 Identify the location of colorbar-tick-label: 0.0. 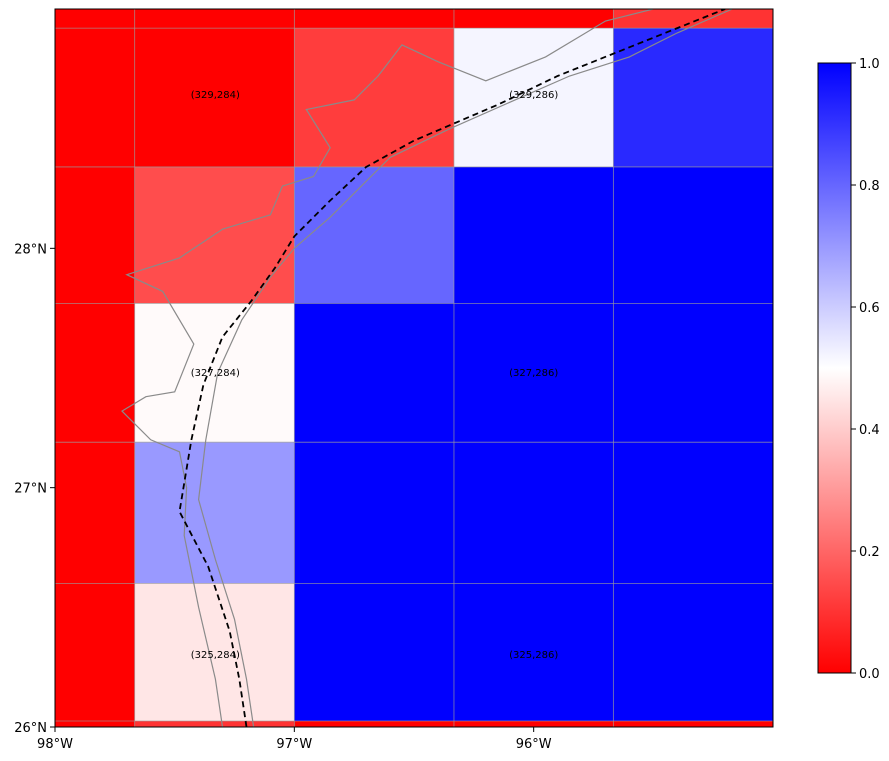
(869, 674).